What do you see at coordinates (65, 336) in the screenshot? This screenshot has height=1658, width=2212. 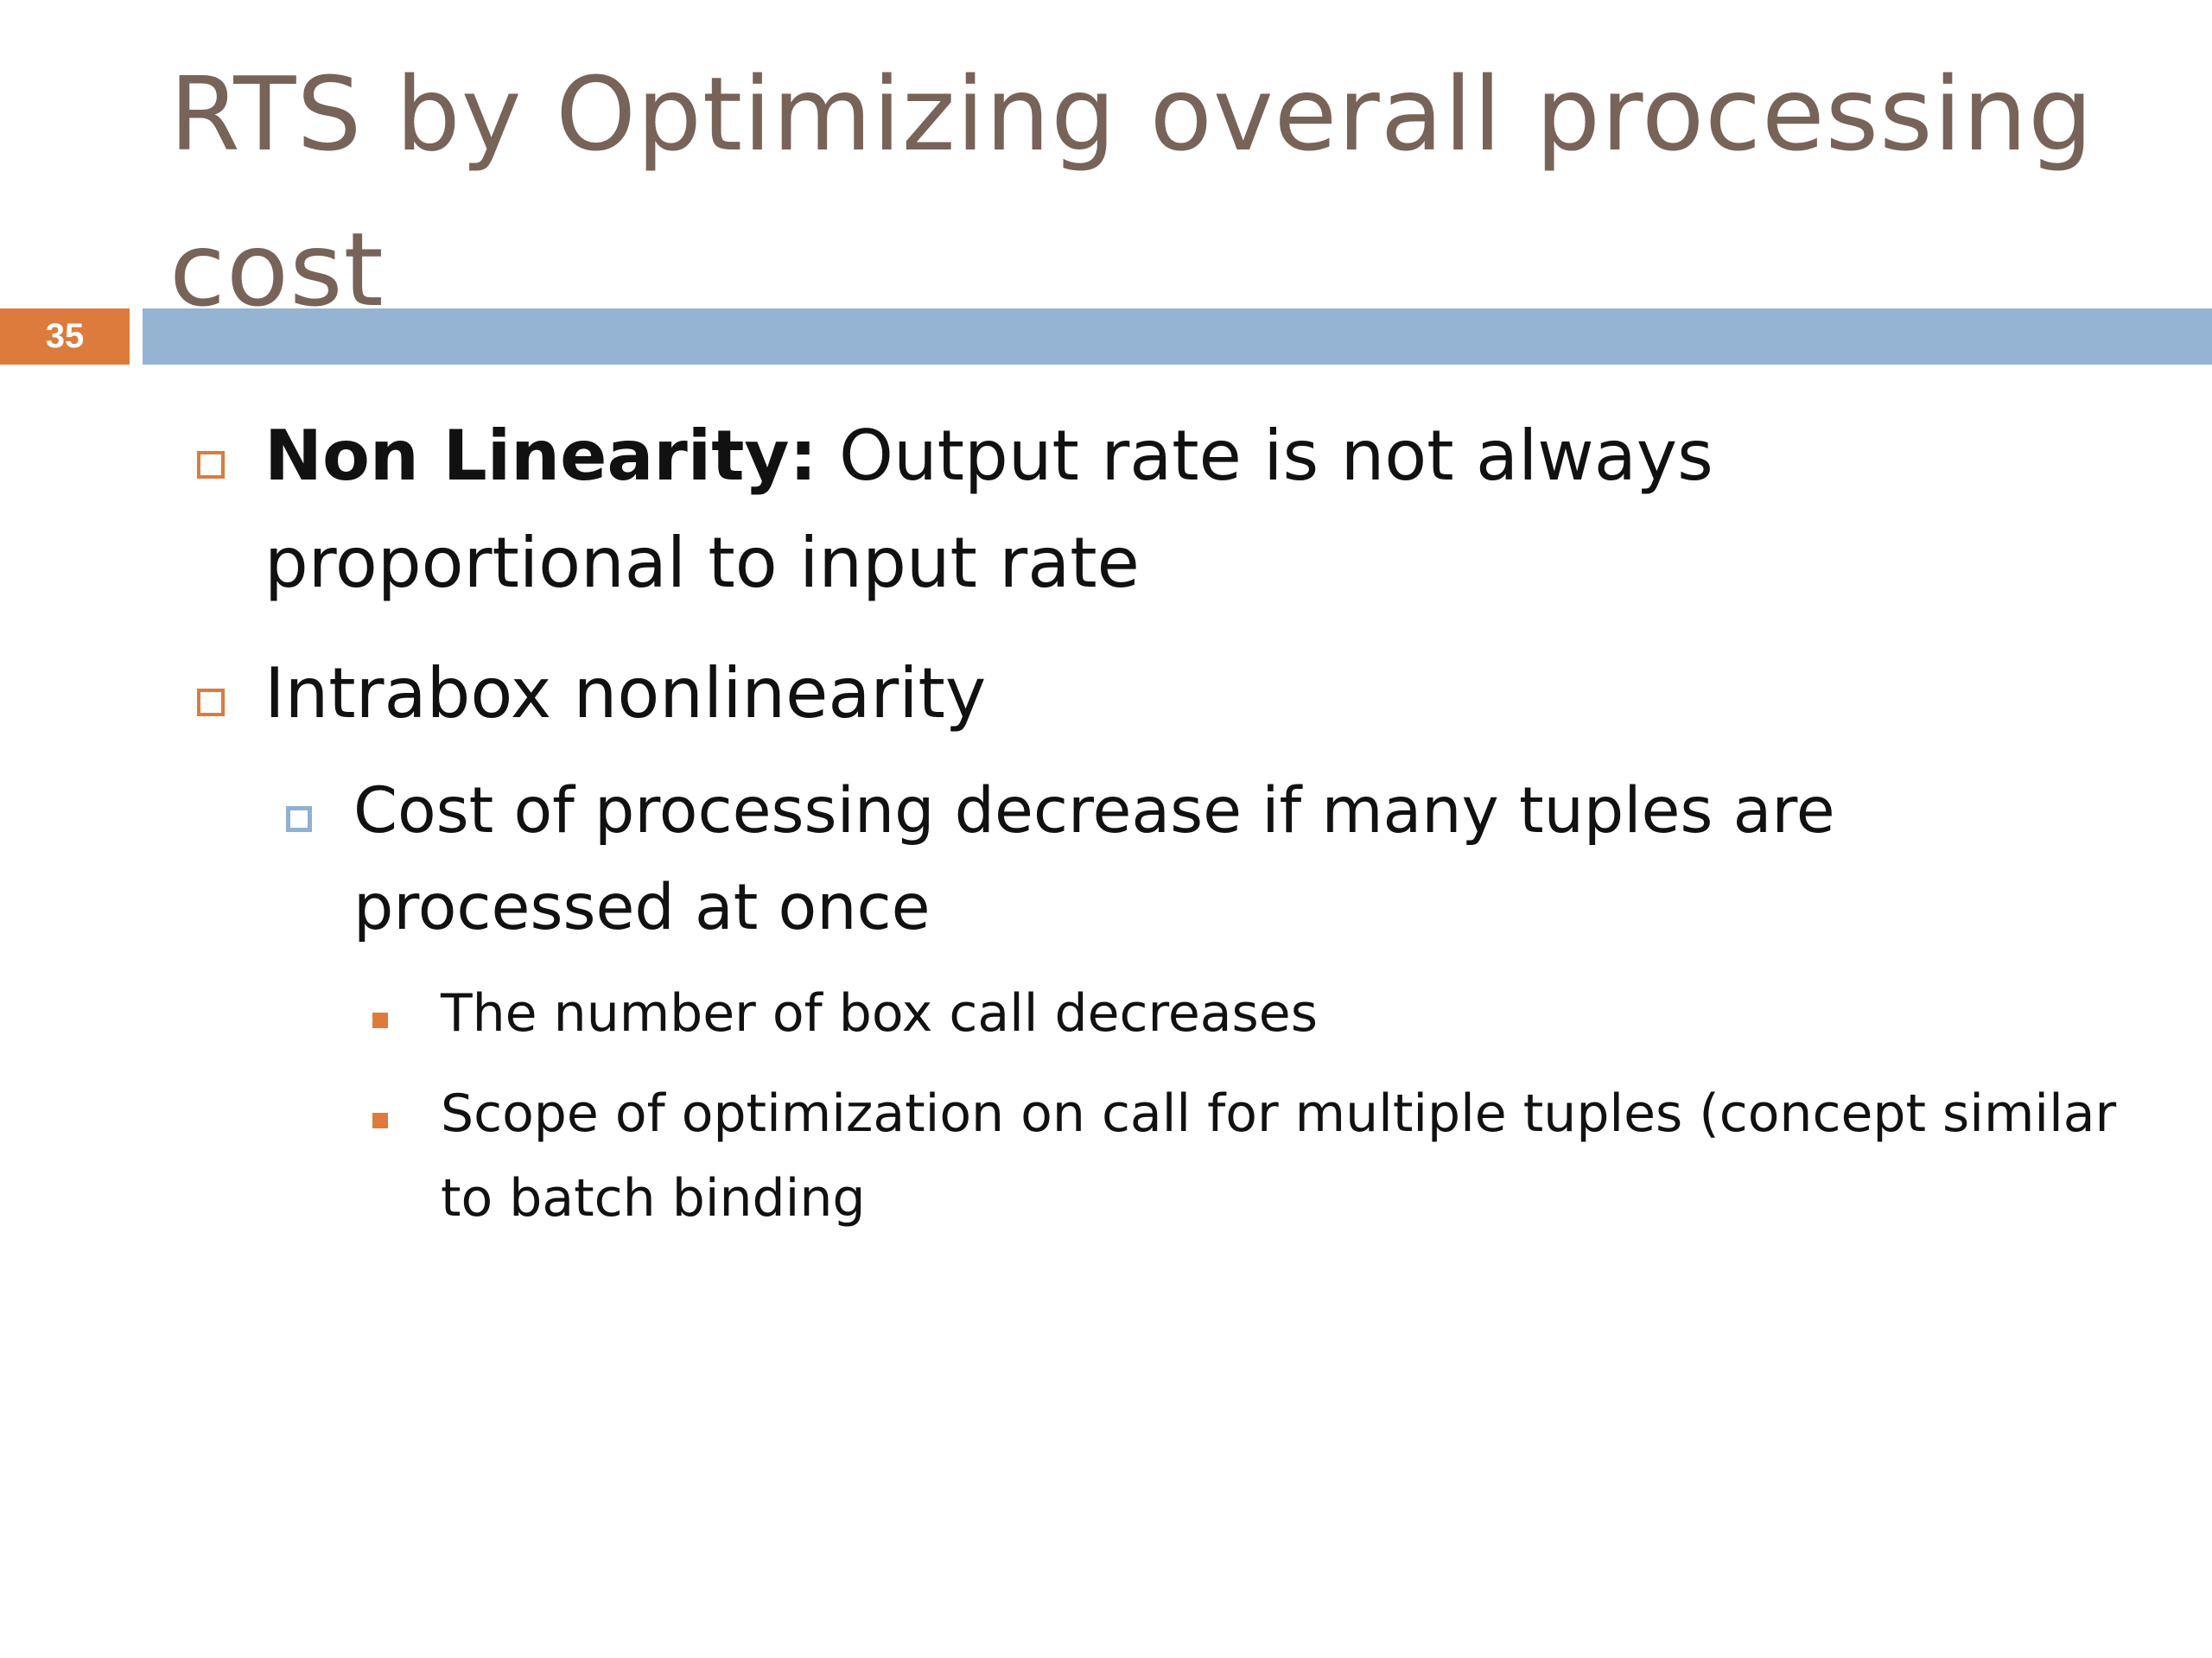 I see `slide-number: 35` at bounding box center [65, 336].